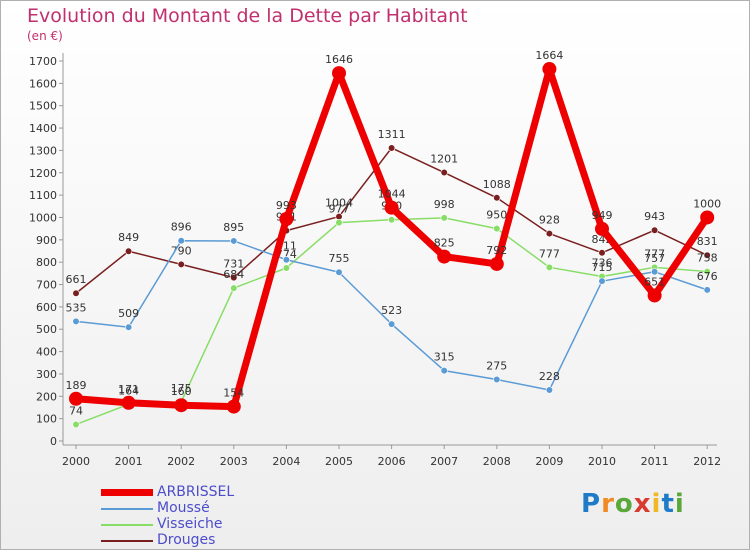 This screenshot has width=750, height=550. What do you see at coordinates (127, 525) in the screenshot?
I see `legend-swatch-visseiche` at bounding box center [127, 525].